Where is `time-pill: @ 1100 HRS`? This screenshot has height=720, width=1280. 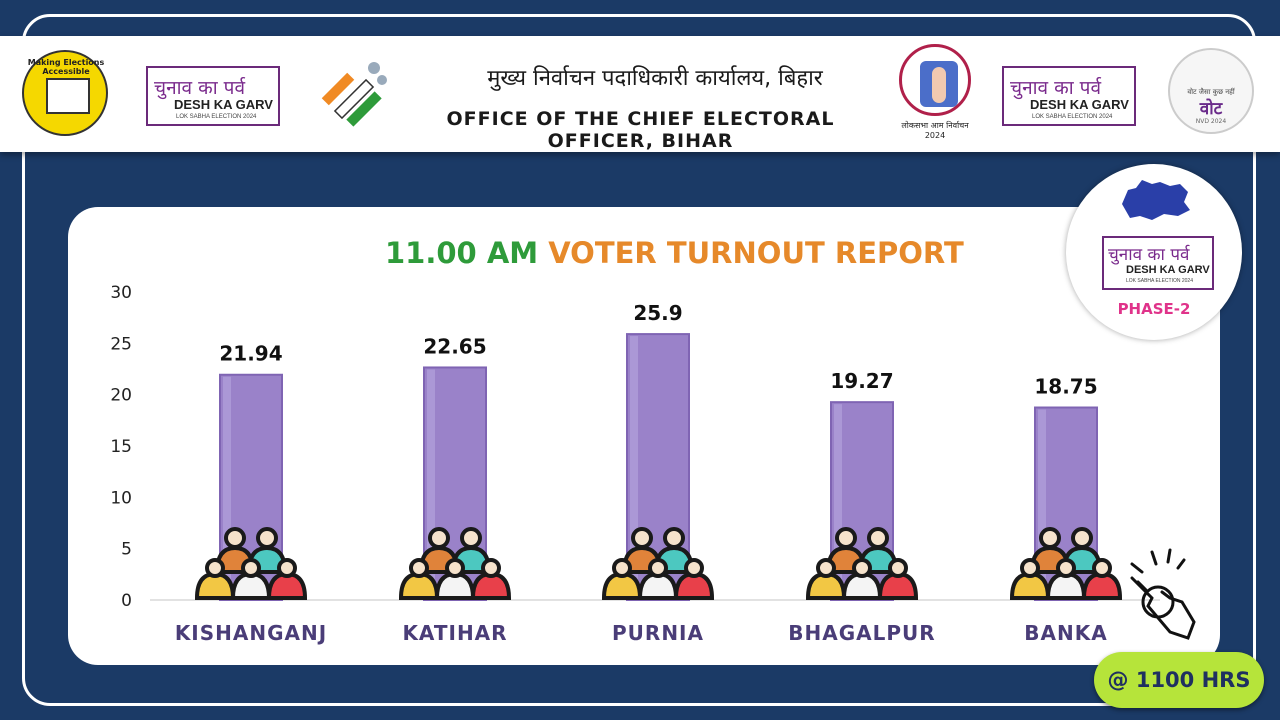
time-pill: @ 1100 HRS is located at coordinates (1179, 680).